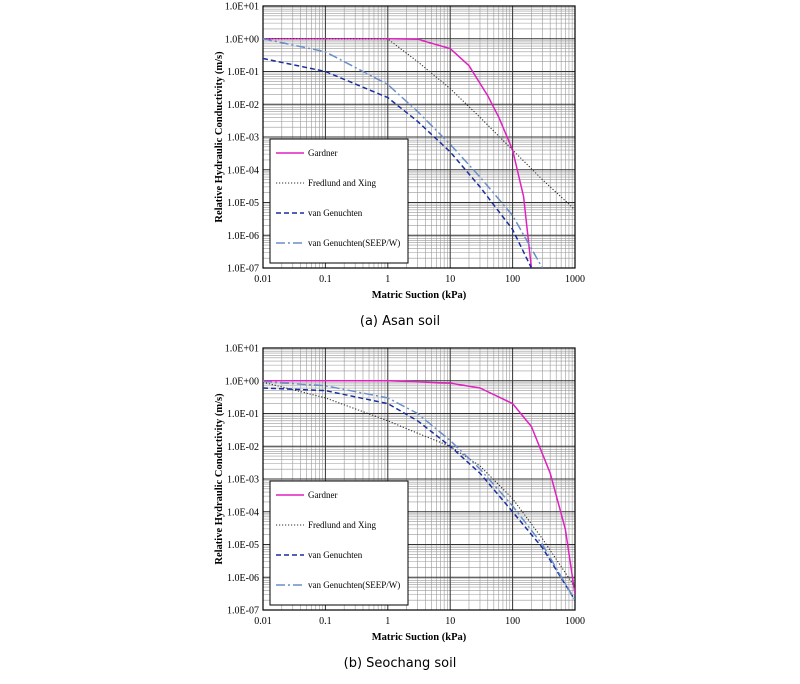  I want to click on chart-caption: (b) Seochang soil, so click(400, 663).